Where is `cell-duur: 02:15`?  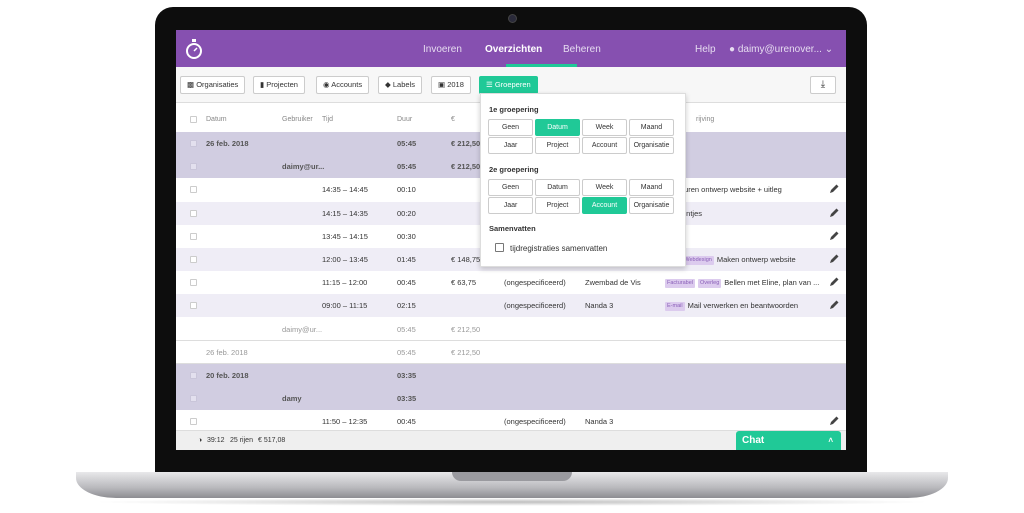
cell-duur: 02:15 is located at coordinates (406, 306).